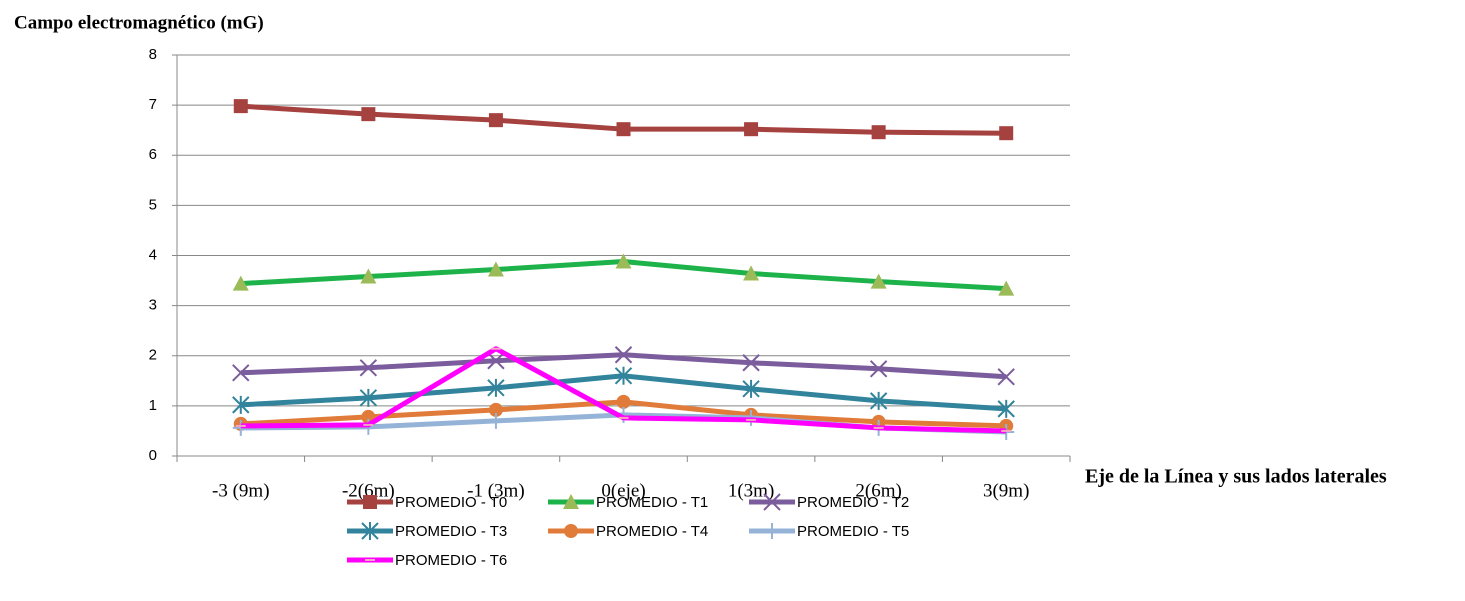 The width and height of the screenshot is (1465, 601). What do you see at coordinates (241, 490) in the screenshot?
I see `x-tick-label: -3 (9m)` at bounding box center [241, 490].